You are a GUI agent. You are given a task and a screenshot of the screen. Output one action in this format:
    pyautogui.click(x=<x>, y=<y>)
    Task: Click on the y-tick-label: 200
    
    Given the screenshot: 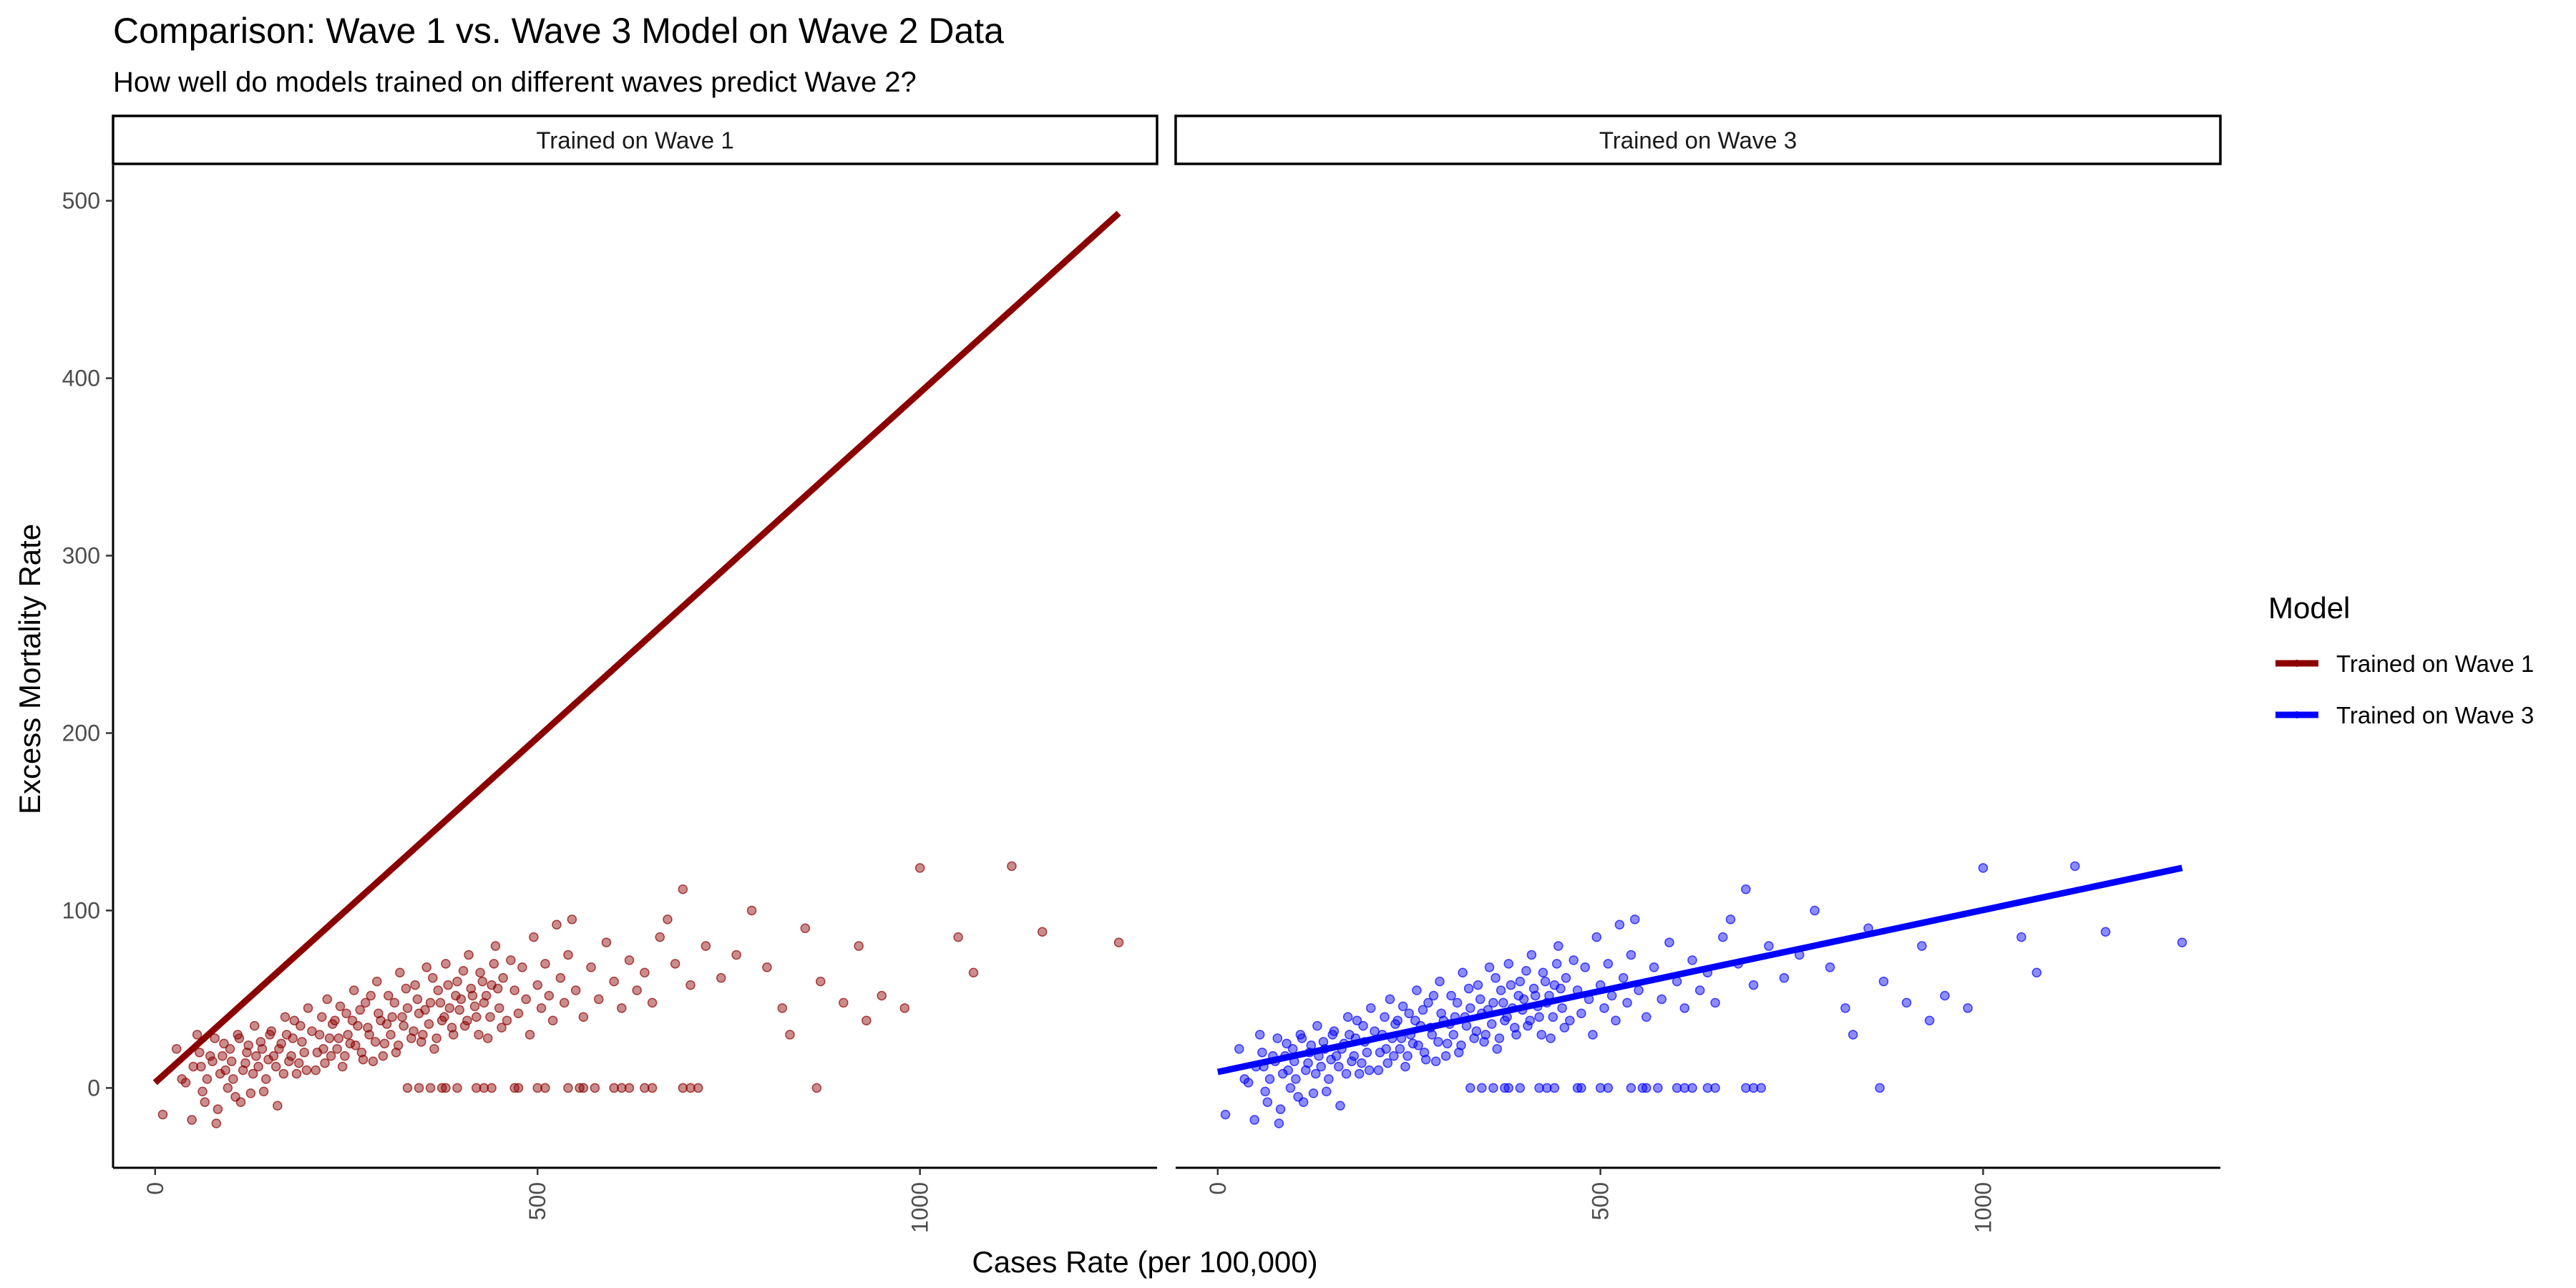 What is the action you would take?
    pyautogui.click(x=81, y=733)
    